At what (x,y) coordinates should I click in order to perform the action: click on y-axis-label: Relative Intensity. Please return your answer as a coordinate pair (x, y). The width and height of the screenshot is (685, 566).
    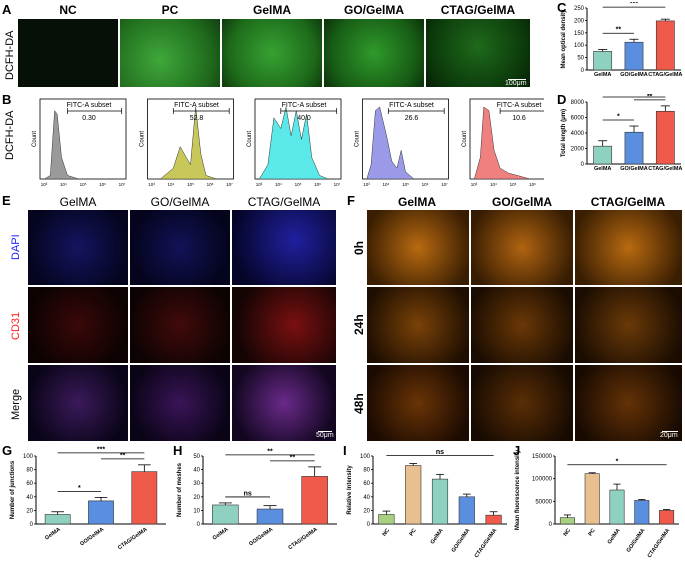
    Looking at the image, I should click on (350, 490).